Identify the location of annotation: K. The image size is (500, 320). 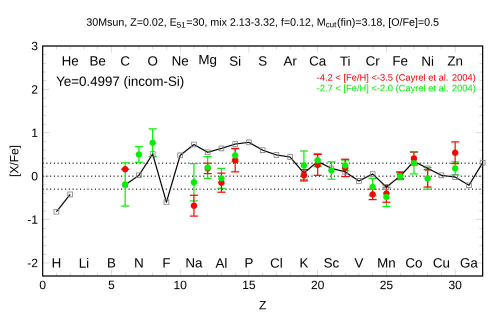
(304, 263).